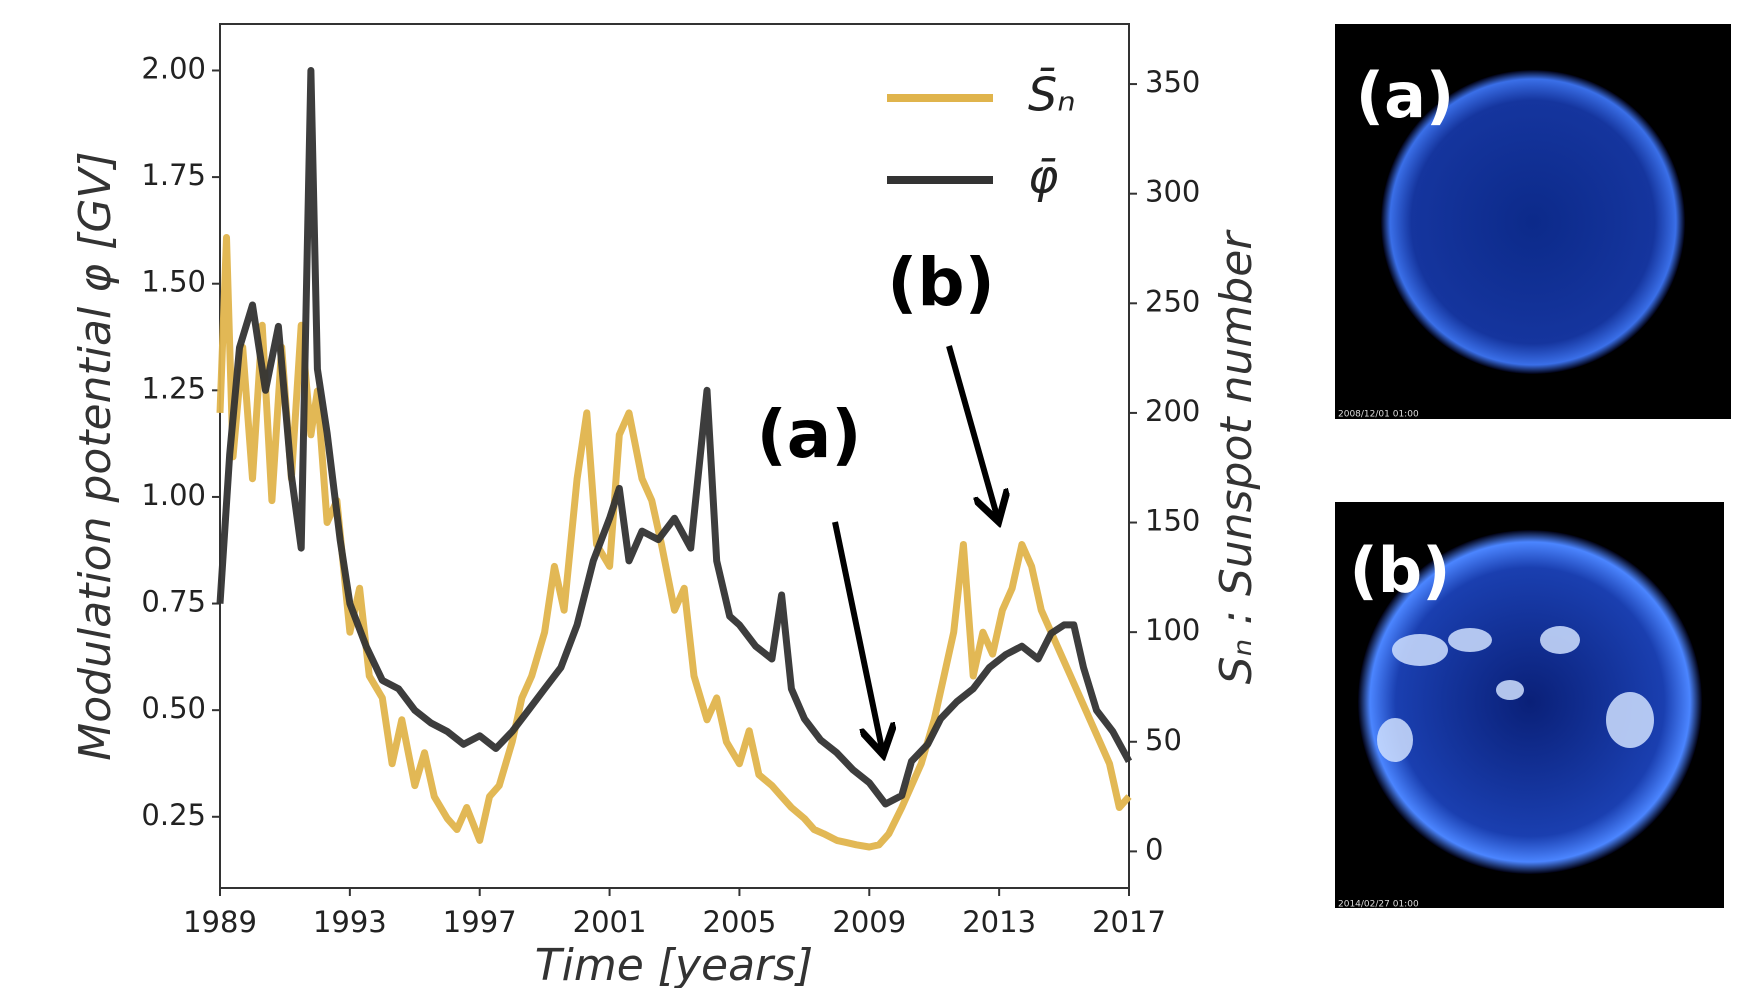  I want to click on legend-label: φ̄, so click(1043, 177).